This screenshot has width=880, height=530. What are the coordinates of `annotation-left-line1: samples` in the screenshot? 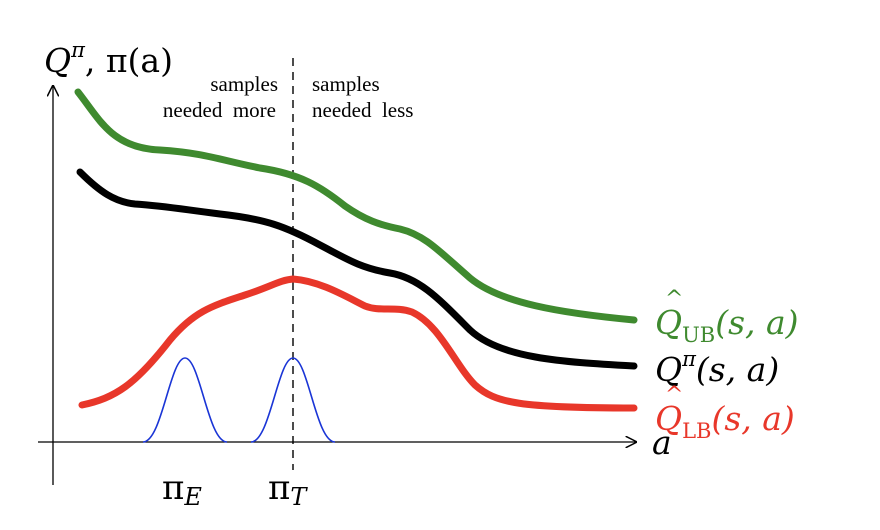 It's located at (244, 84).